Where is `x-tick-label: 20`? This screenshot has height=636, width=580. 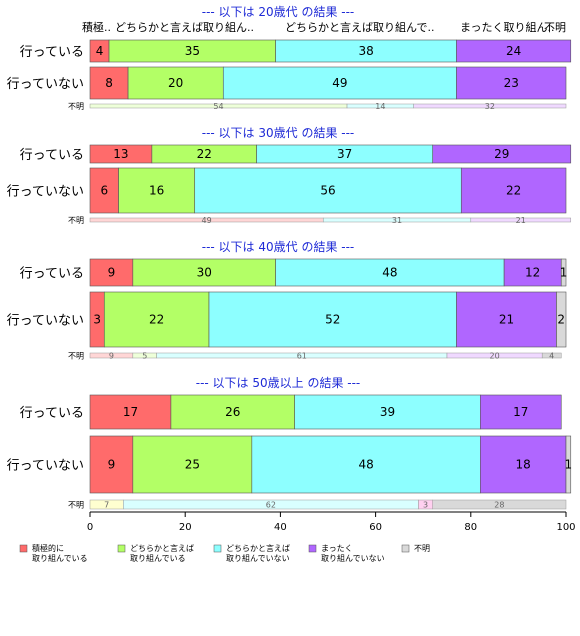
x-tick-label: 20 is located at coordinates (185, 527).